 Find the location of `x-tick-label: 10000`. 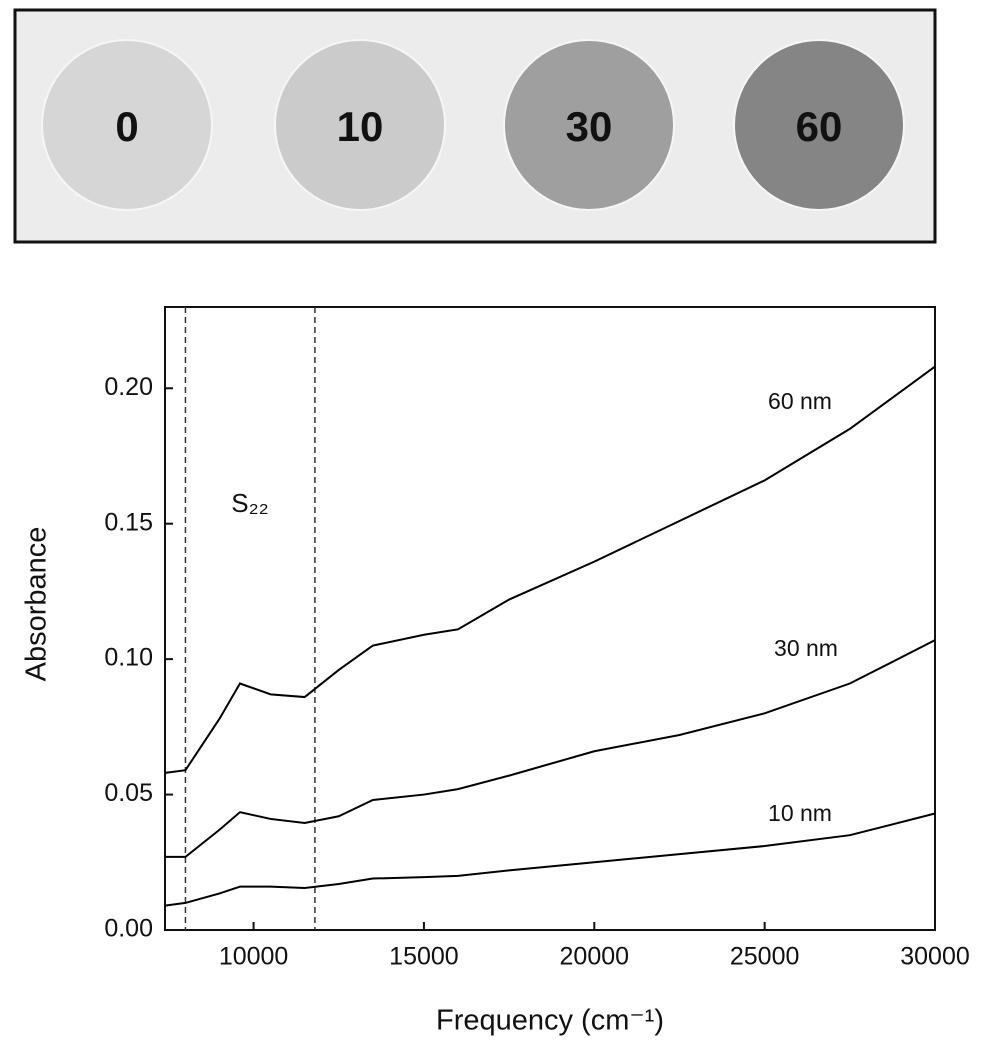

x-tick-label: 10000 is located at coordinates (254, 957).